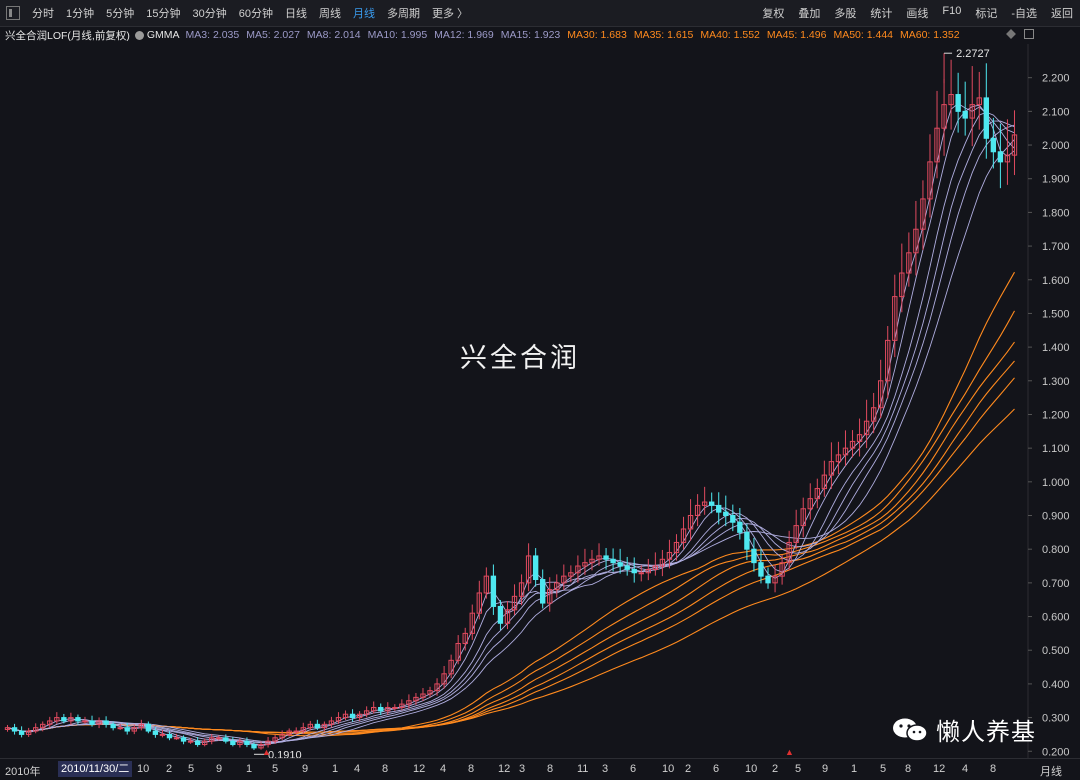  What do you see at coordinates (139, 35) in the screenshot?
I see `settings-gear-icon` at bounding box center [139, 35].